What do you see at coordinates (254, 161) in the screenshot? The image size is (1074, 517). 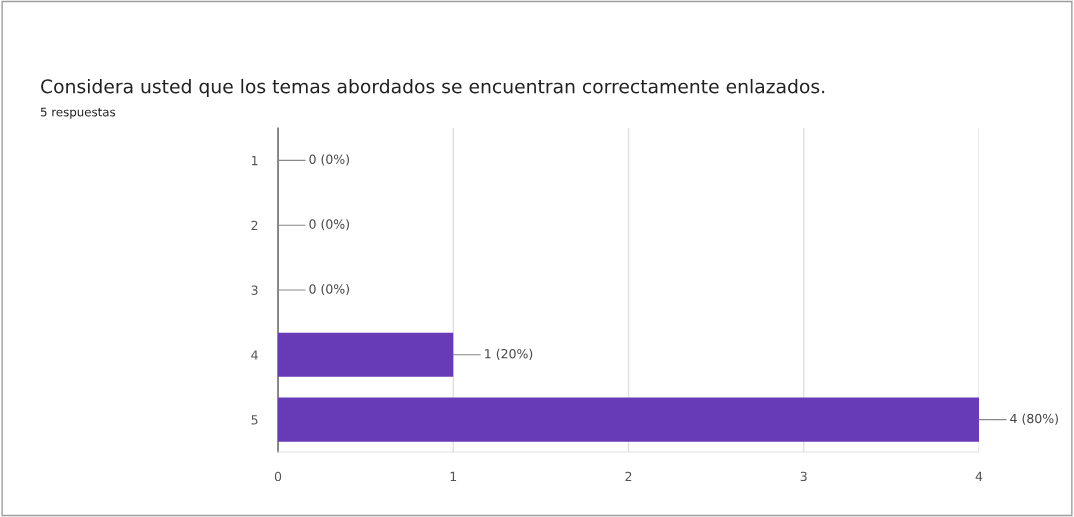 I see `y-tick-label: 1` at bounding box center [254, 161].